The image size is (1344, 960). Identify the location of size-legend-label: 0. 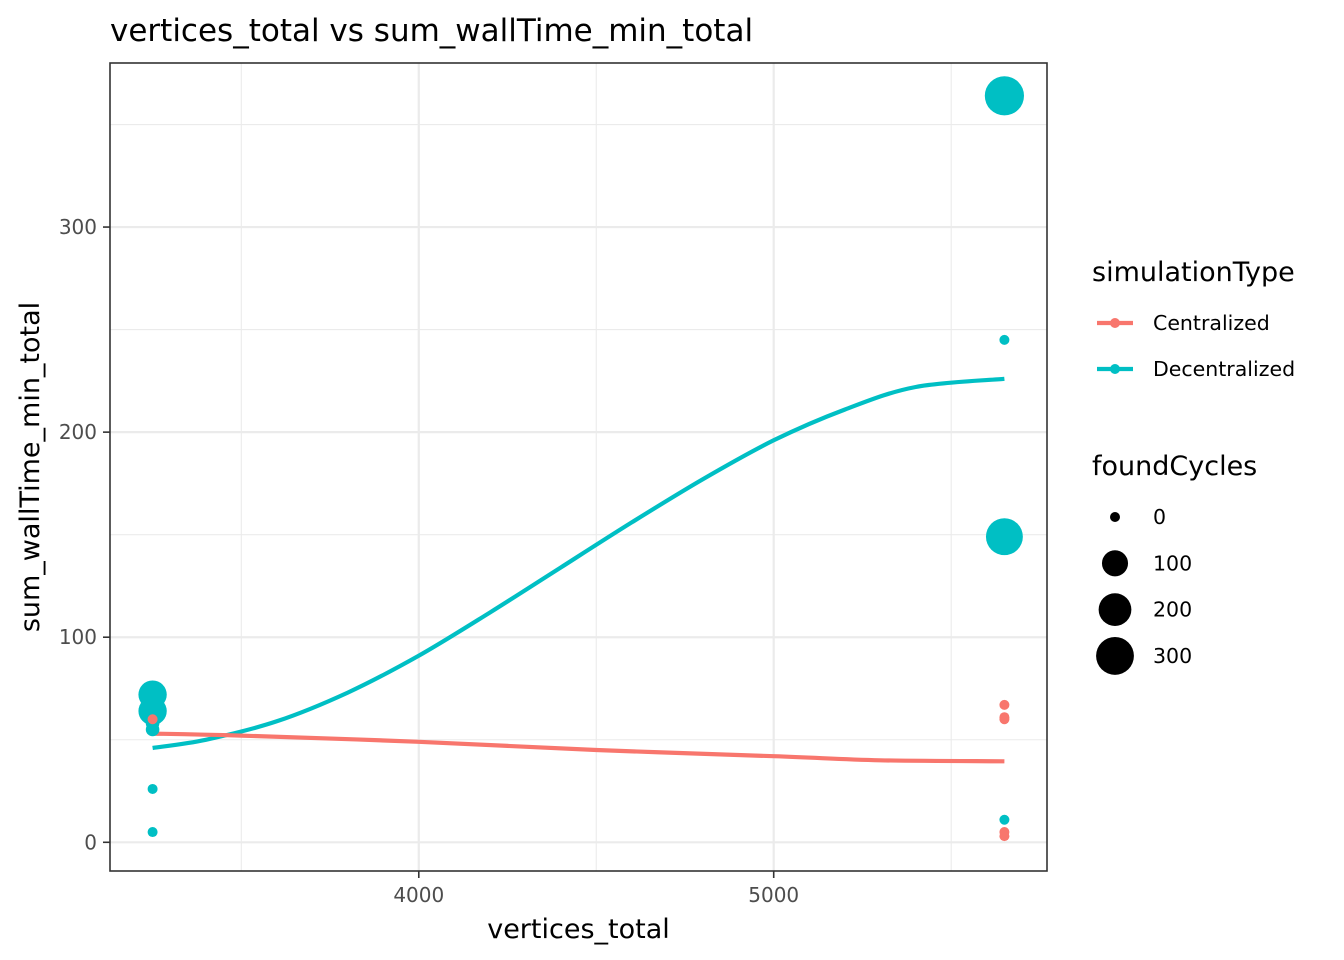
(1159, 517).